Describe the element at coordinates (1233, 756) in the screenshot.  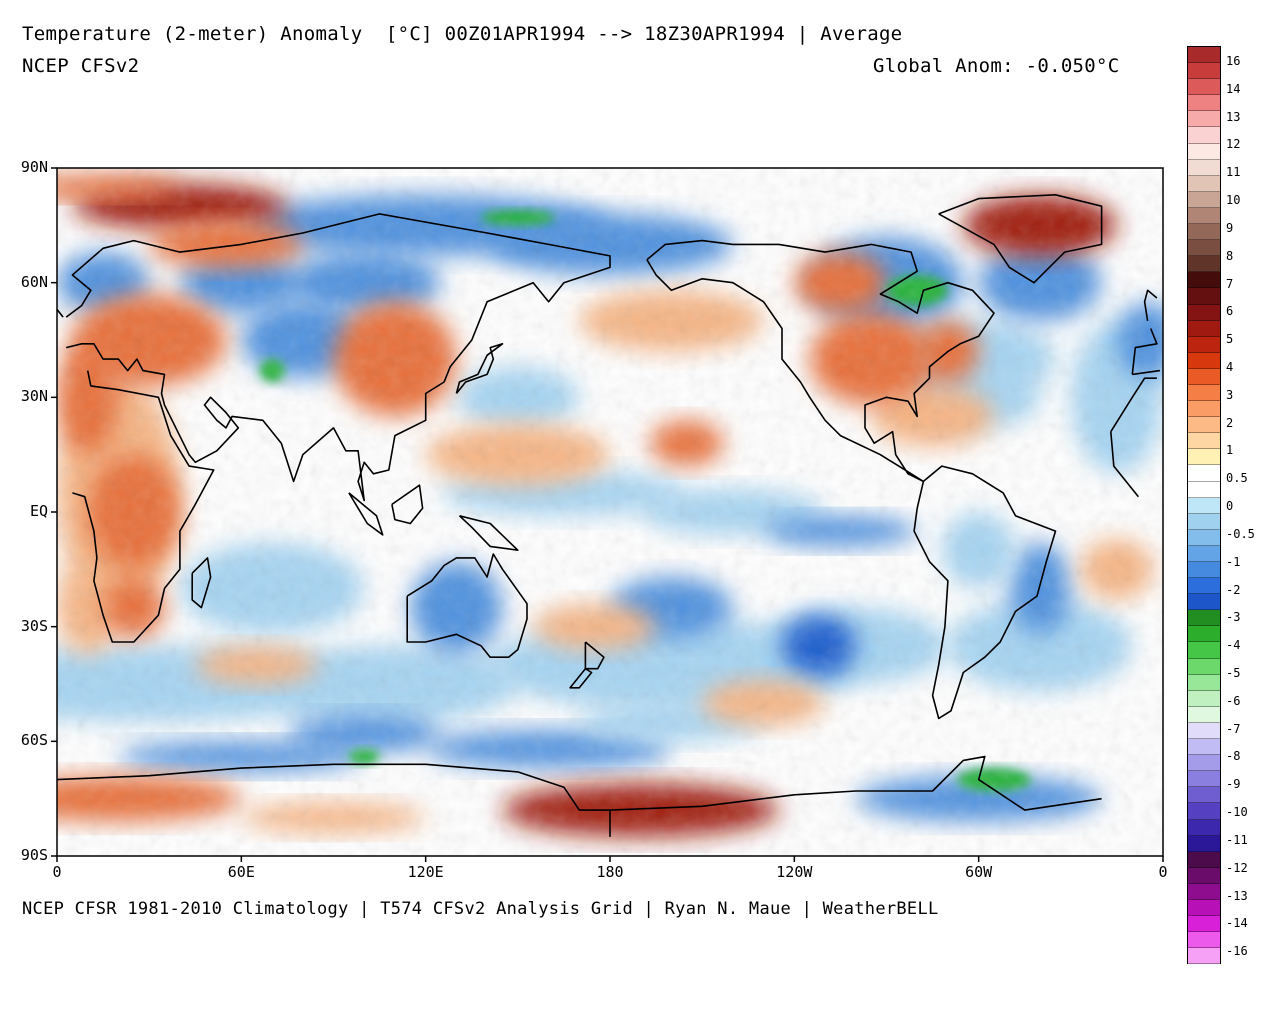
I see `colorbar-label: -8` at that location.